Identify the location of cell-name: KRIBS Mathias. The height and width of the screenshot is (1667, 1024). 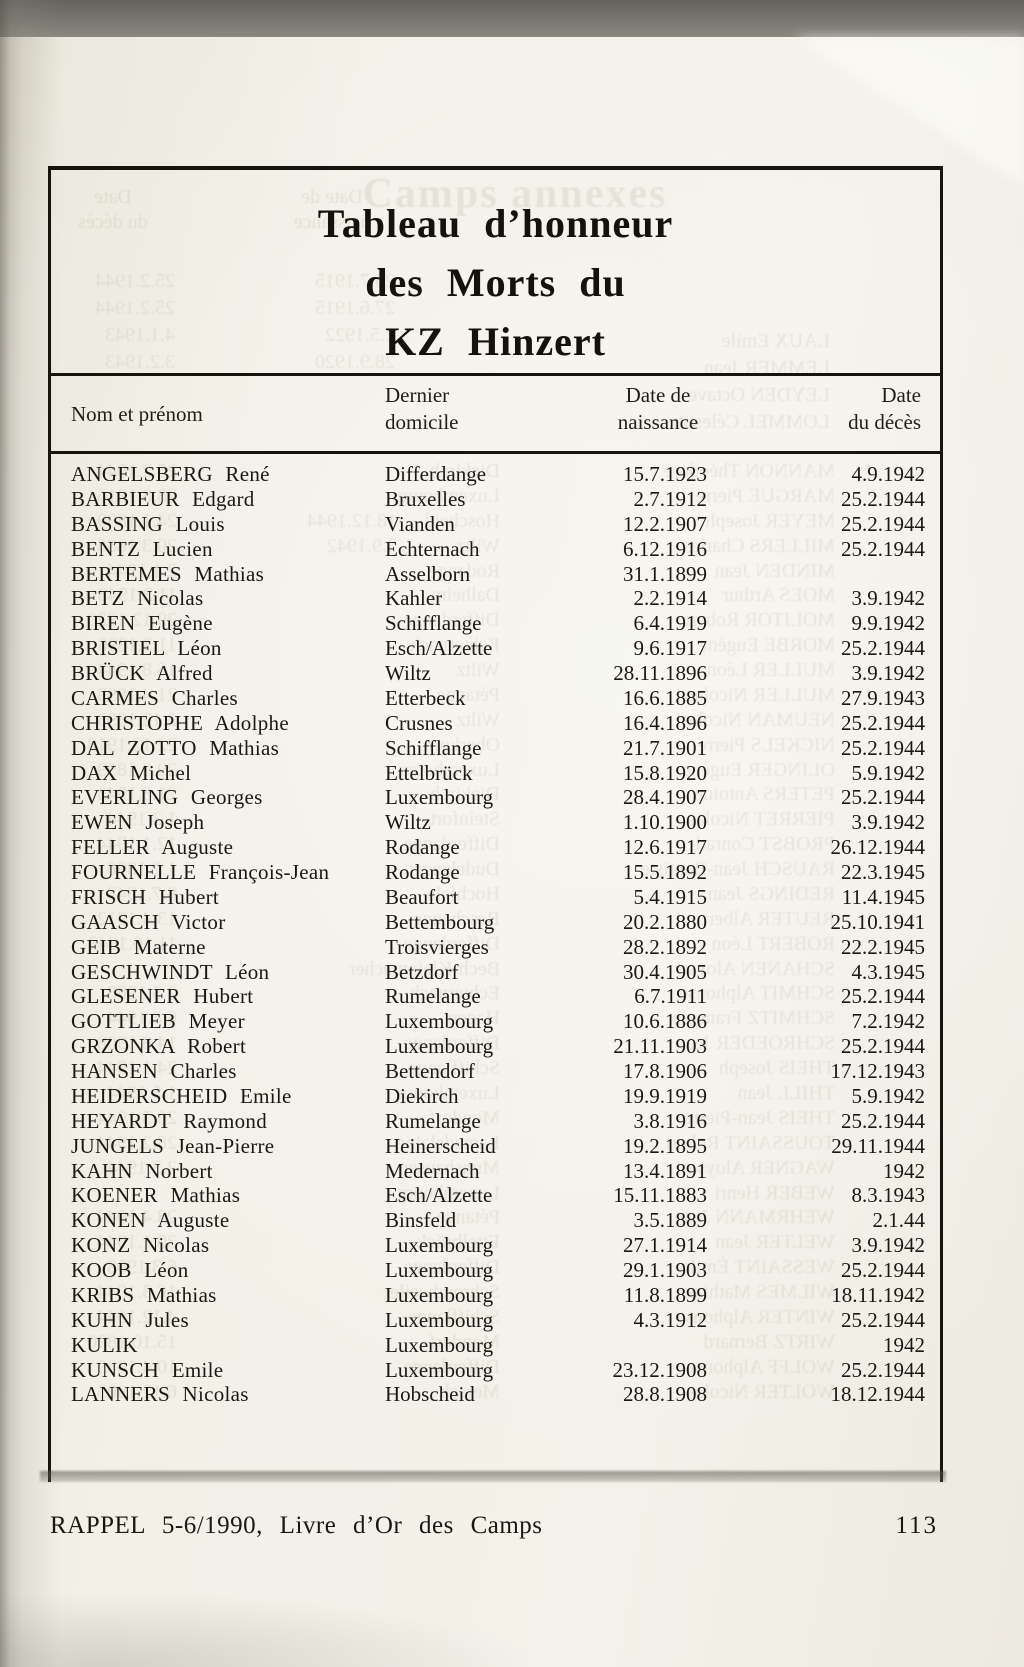
(144, 1294).